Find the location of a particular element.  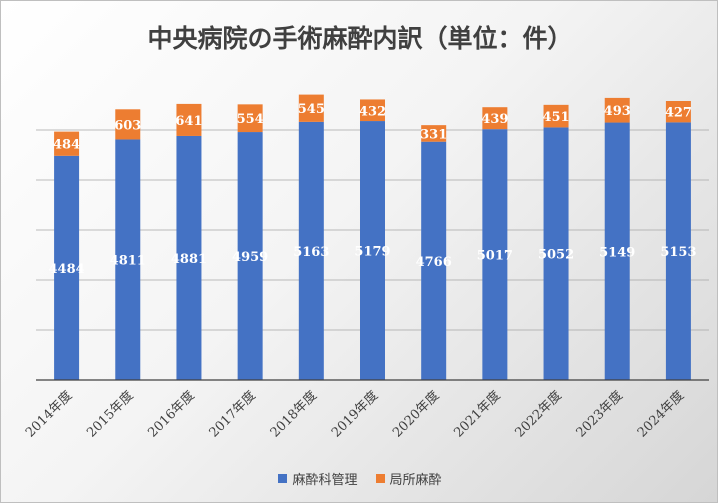

chart-title: 中央病院の手術麻酔内訳（単位：件） is located at coordinates (360, 38).